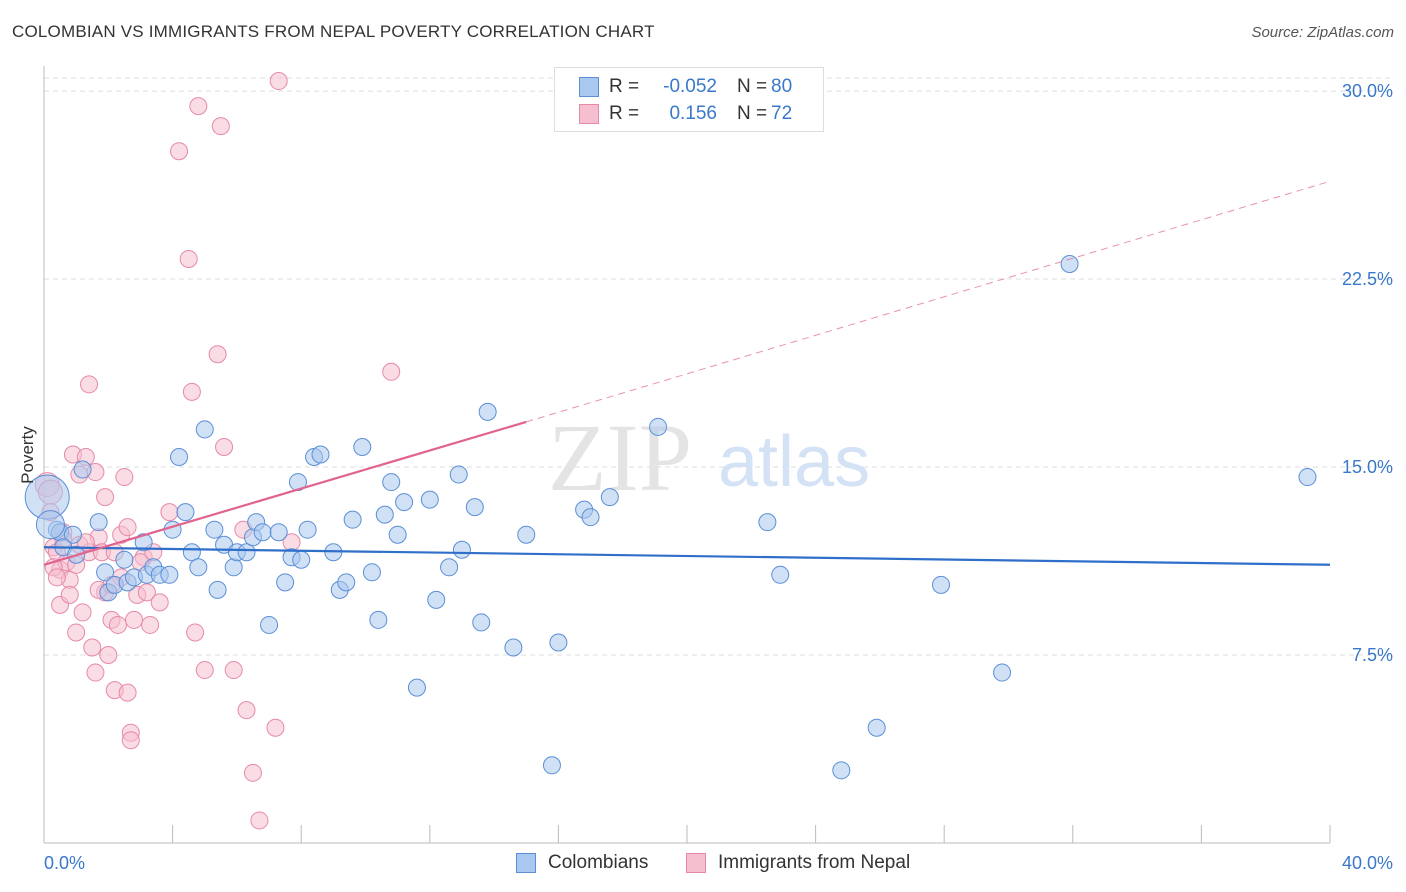 The height and width of the screenshot is (892, 1406). I want to click on legend-n-value: 72, so click(782, 113).